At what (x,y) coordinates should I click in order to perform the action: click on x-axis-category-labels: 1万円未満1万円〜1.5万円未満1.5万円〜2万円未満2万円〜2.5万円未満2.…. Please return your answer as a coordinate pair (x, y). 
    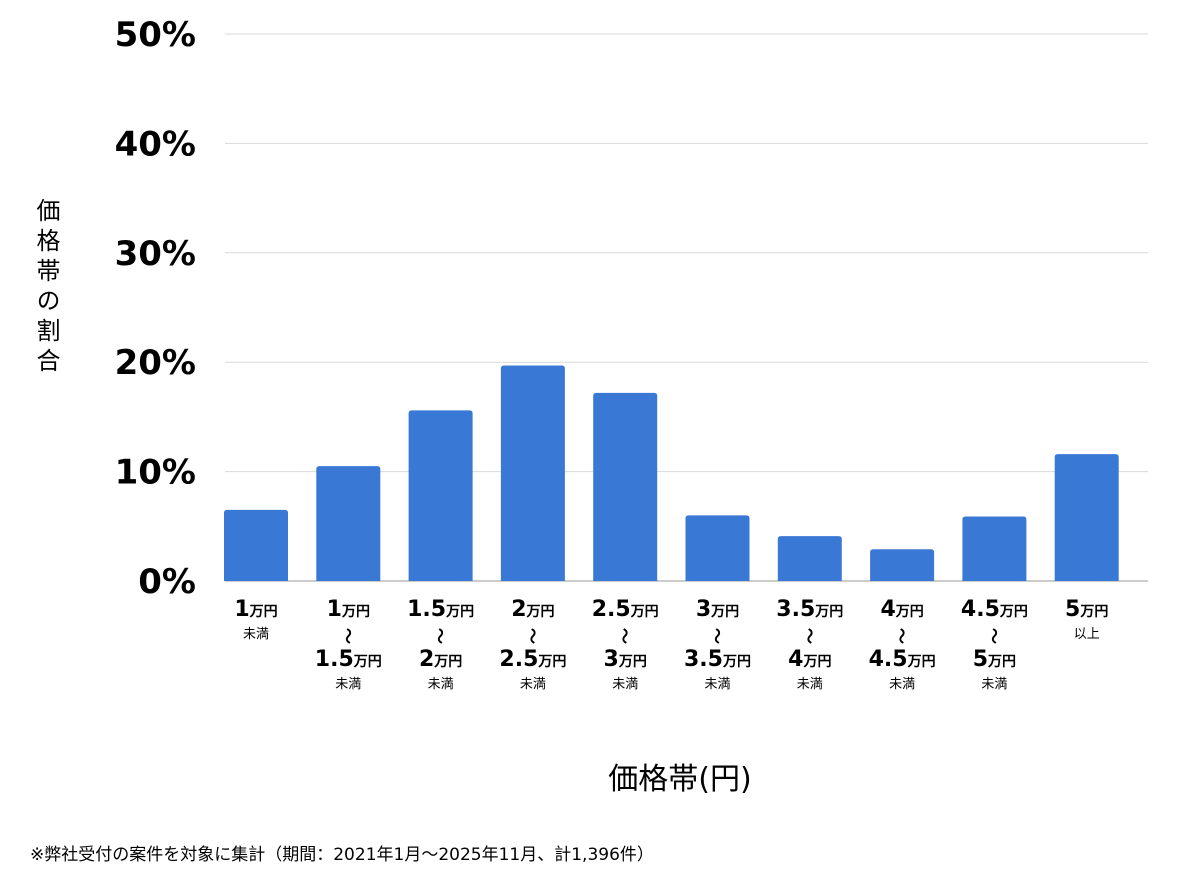
    Looking at the image, I should click on (671, 644).